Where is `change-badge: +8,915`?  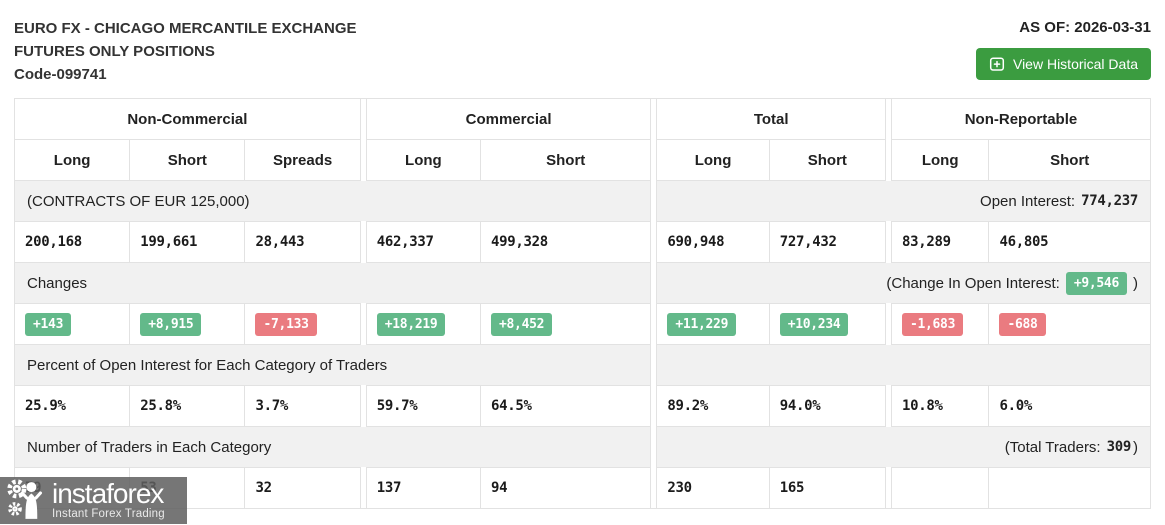 change-badge: +8,915 is located at coordinates (171, 324).